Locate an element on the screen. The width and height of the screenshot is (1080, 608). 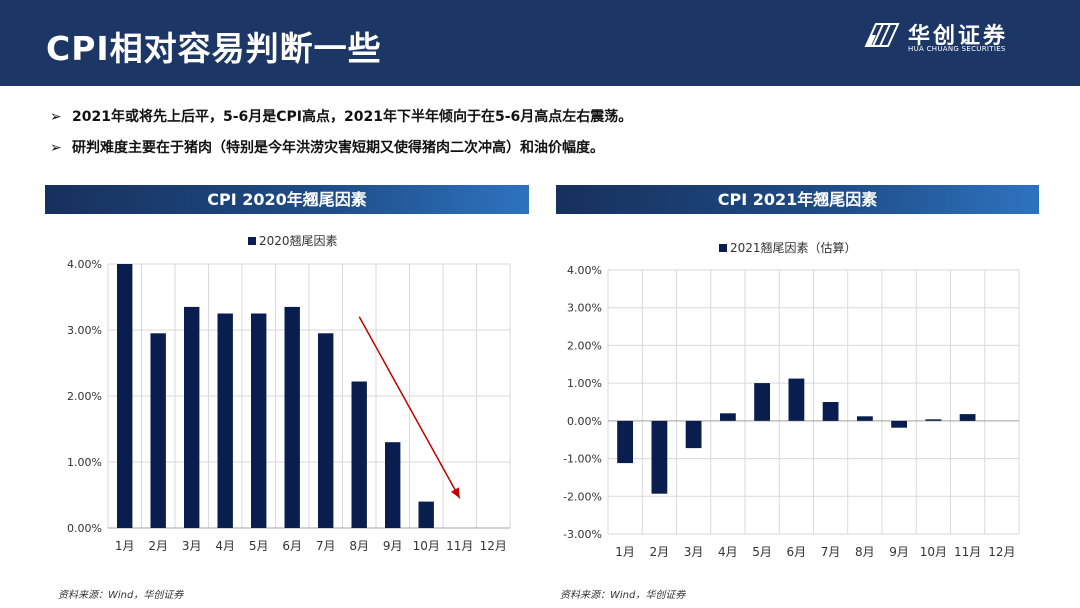
legend-label: 2020翘尾因素 is located at coordinates (298, 241).